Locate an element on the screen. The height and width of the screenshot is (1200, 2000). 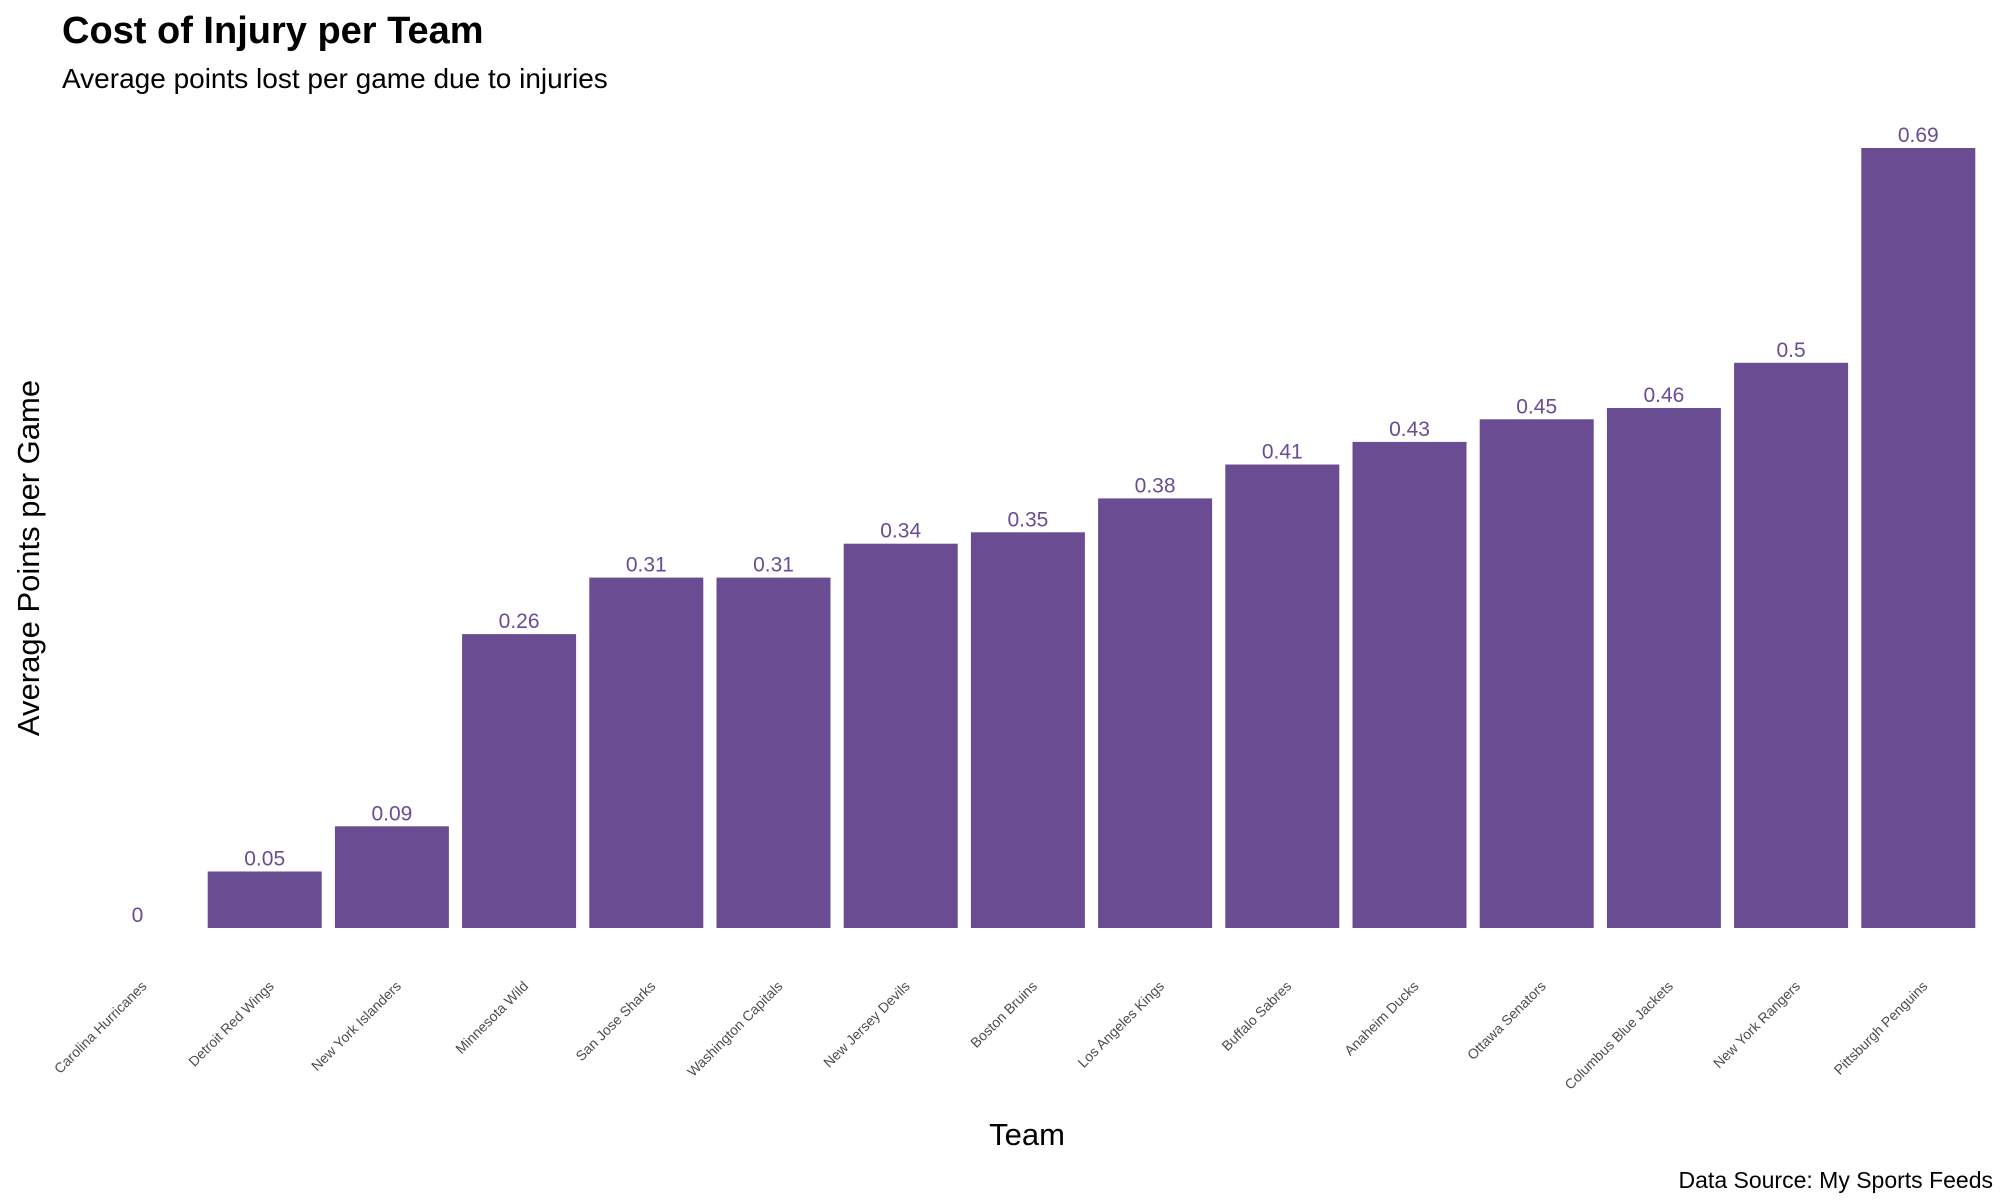
x-tick-label: New York Islanders is located at coordinates (356, 1026).